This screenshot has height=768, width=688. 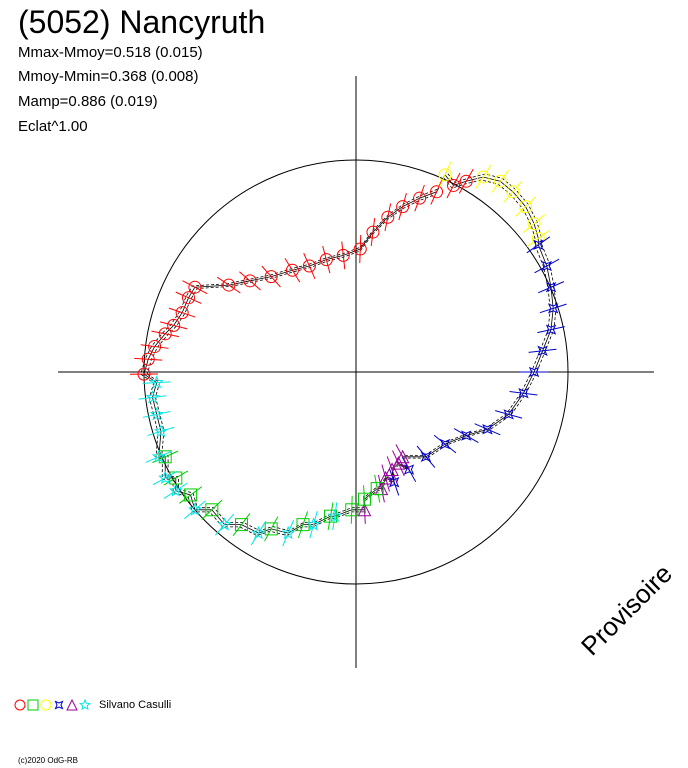 What do you see at coordinates (53, 704) in the screenshot?
I see `legend-symbols` at bounding box center [53, 704].